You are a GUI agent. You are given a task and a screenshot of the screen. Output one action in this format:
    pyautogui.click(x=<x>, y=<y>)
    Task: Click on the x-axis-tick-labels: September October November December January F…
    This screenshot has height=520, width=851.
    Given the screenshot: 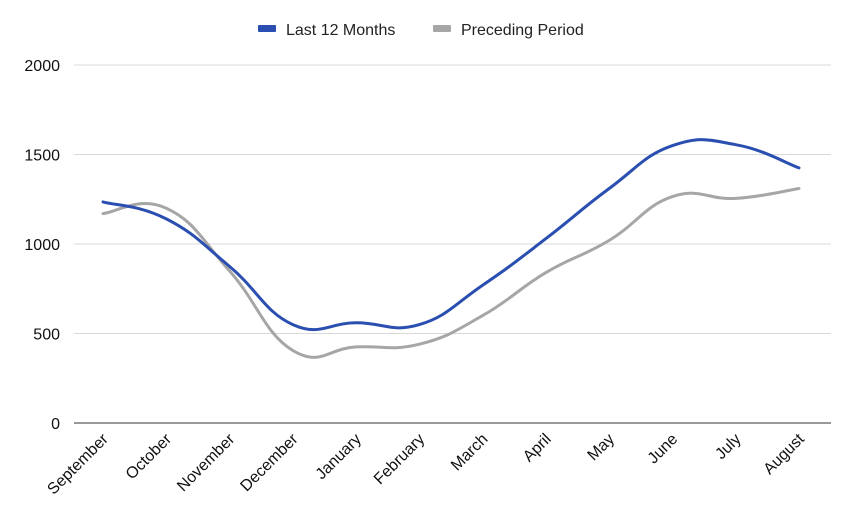 What is the action you would take?
    pyautogui.click(x=426, y=464)
    